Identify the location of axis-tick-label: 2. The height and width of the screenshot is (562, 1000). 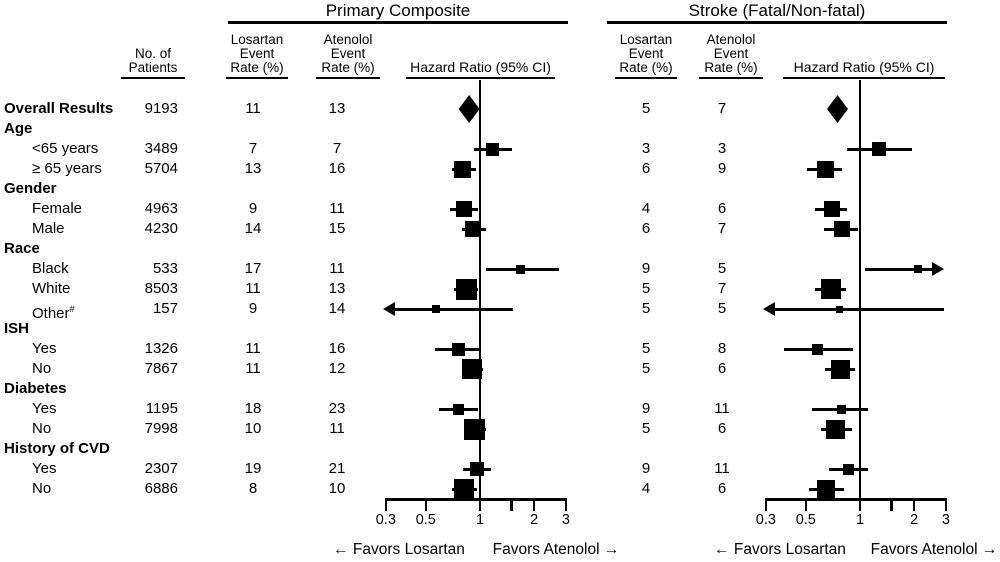
(534, 520).